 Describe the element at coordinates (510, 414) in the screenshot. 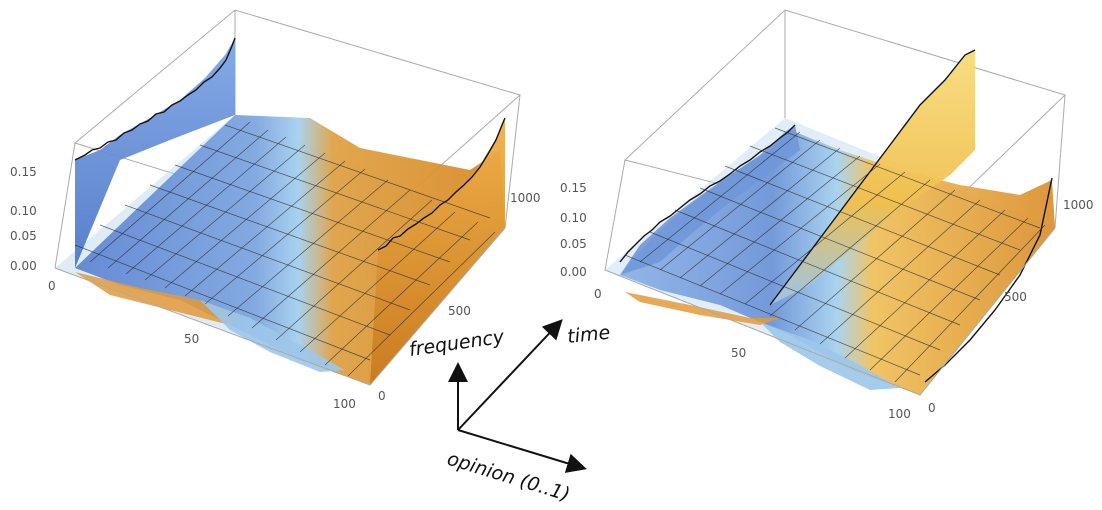

I see `axes-legend: frequency time opinion (0..1)` at that location.